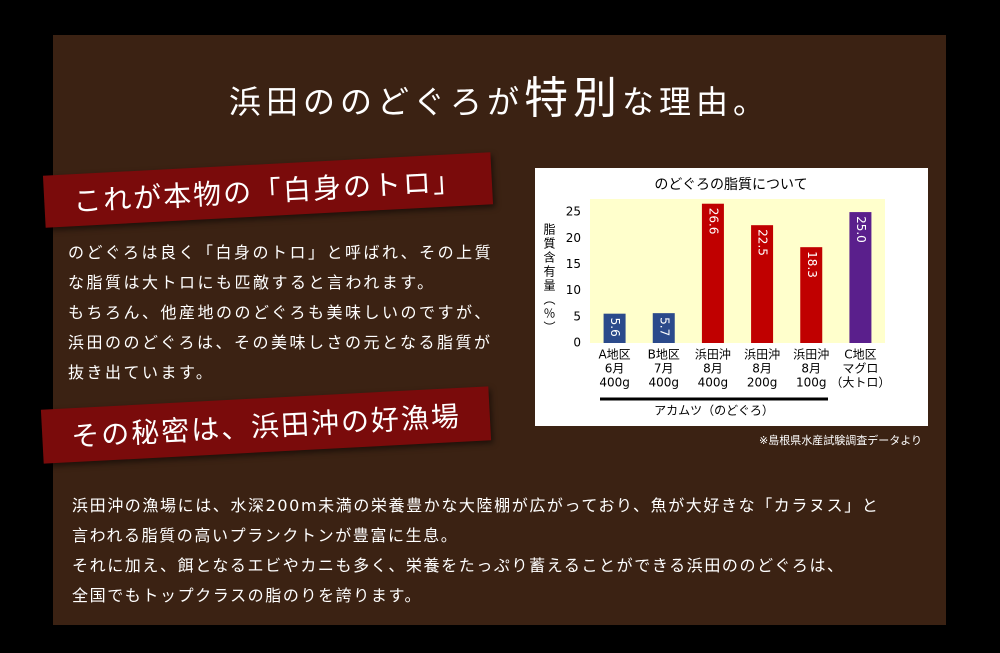 This screenshot has width=1000, height=653. Describe the element at coordinates (577, 343) in the screenshot. I see `y-tick-label: 0` at that location.